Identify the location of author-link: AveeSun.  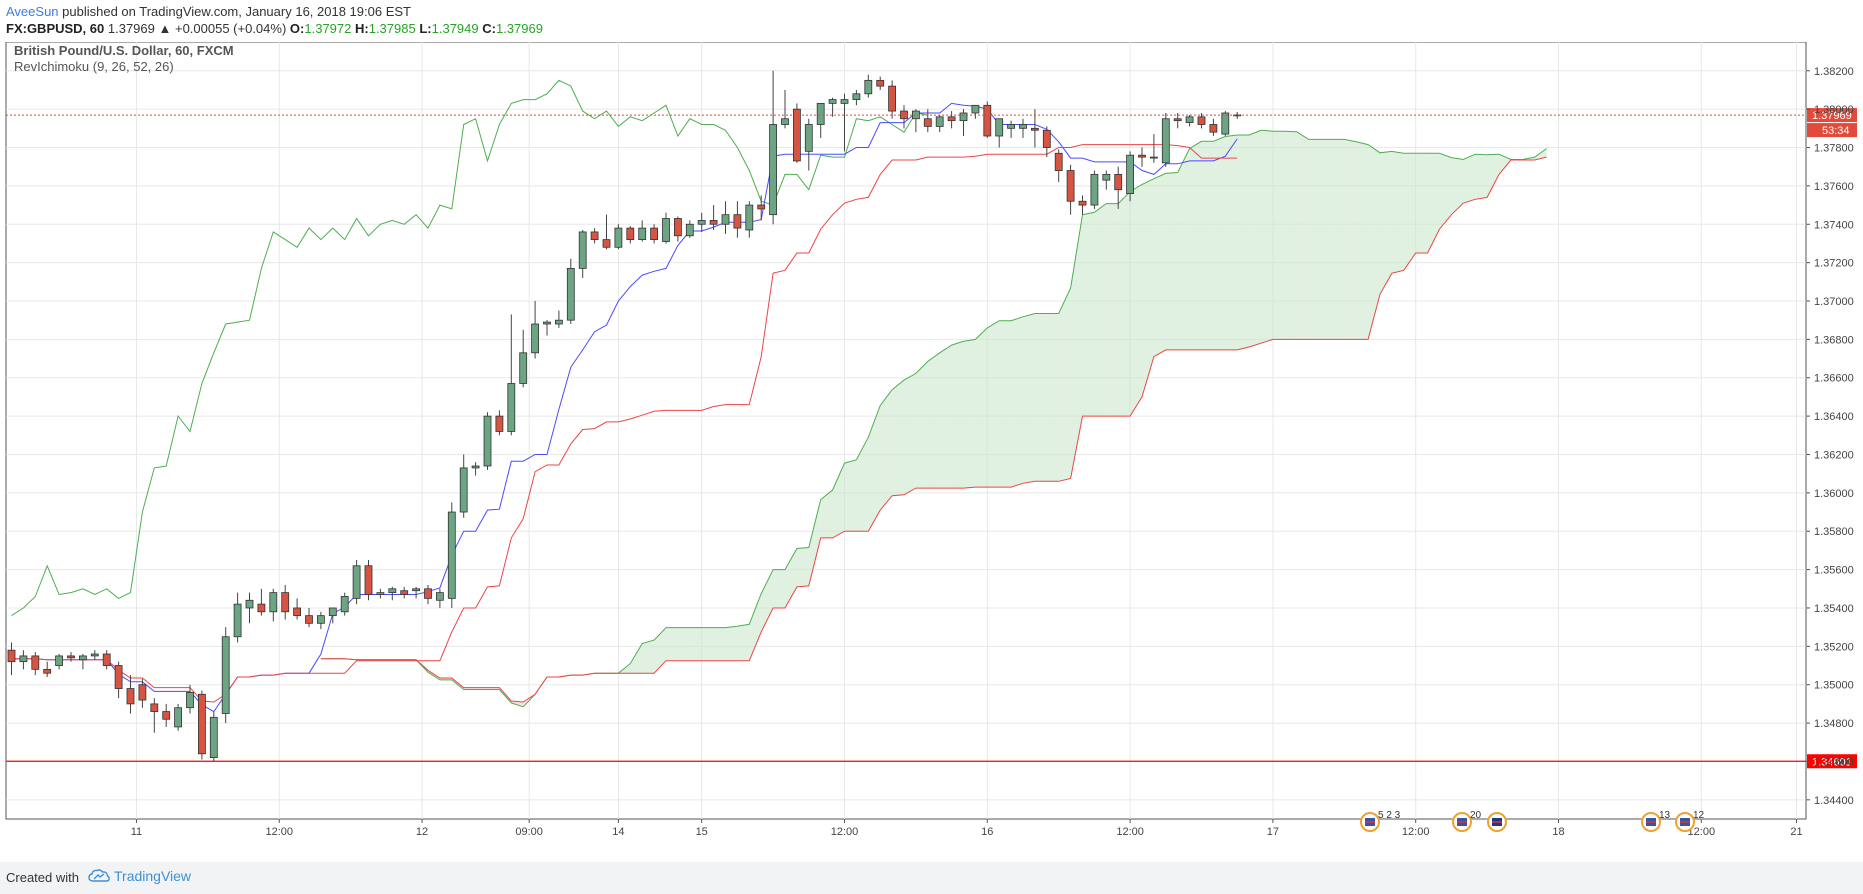
(32, 11).